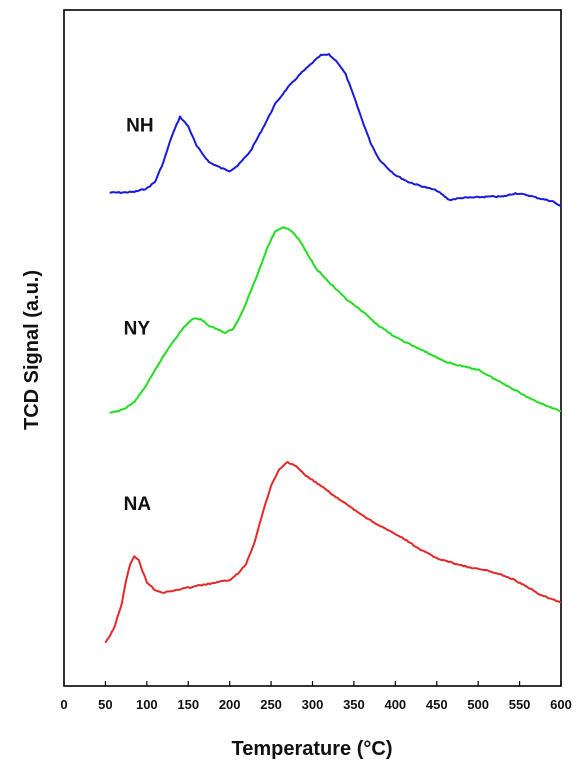 Image resolution: width=579 pixels, height=761 pixels. I want to click on x-axis-label: Temperature (°C), so click(312, 749).